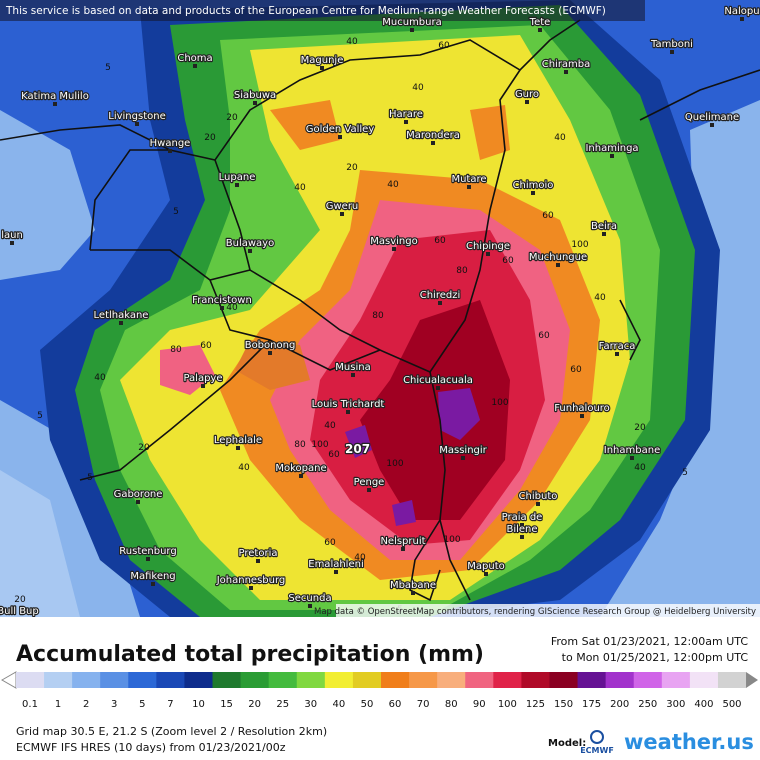 This screenshot has width=760, height=760. What do you see at coordinates (176, 350) in the screenshot?
I see `contour-label: 80` at bounding box center [176, 350].